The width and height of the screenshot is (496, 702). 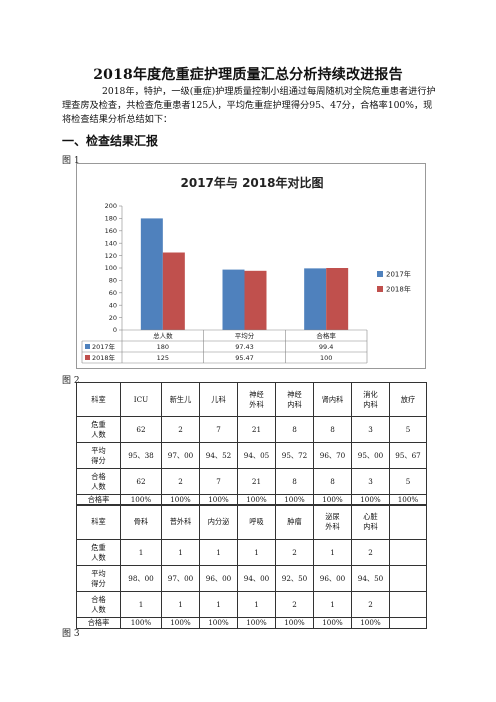 What do you see at coordinates (111, 268) in the screenshot?
I see `y-tick-label: 100` at bounding box center [111, 268].